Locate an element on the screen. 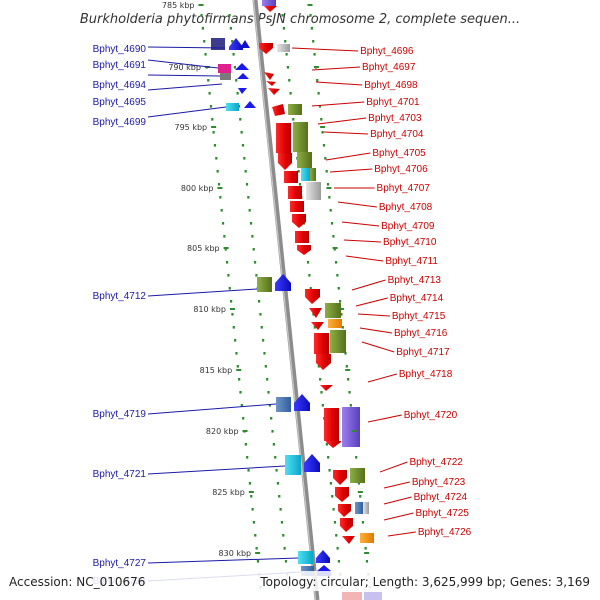 Image resolution: width=600 pixels, height=600 pixels. gene-label-right: Bphyt_4704 is located at coordinates (397, 134).